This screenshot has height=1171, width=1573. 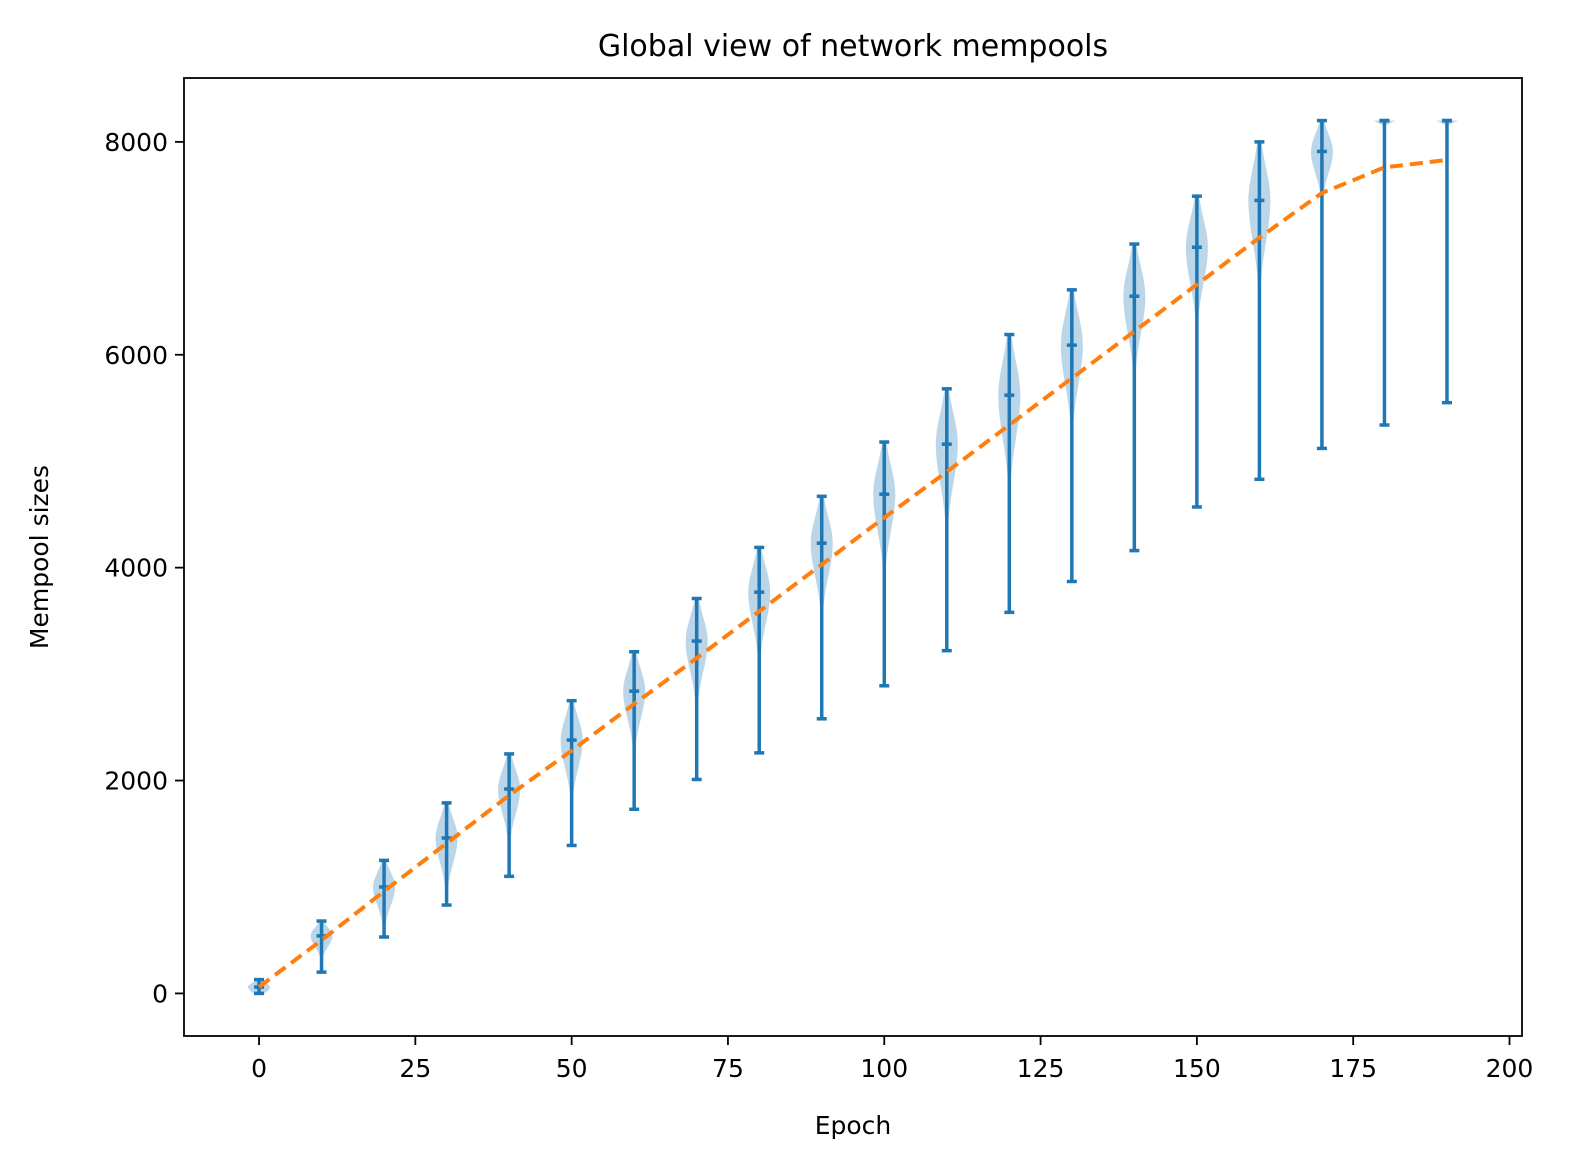 I want to click on x-tick-label: 200, so click(x=1510, y=1068).